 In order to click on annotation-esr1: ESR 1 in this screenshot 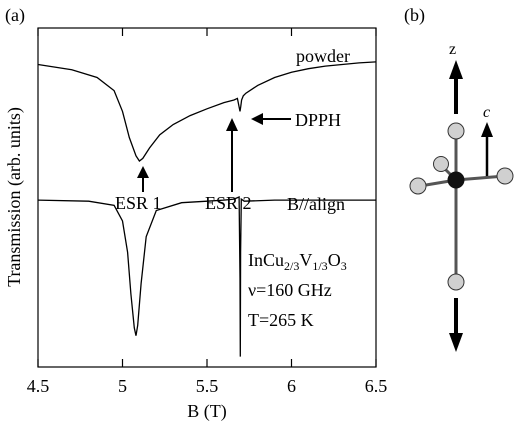, I will do `click(138, 203)`.